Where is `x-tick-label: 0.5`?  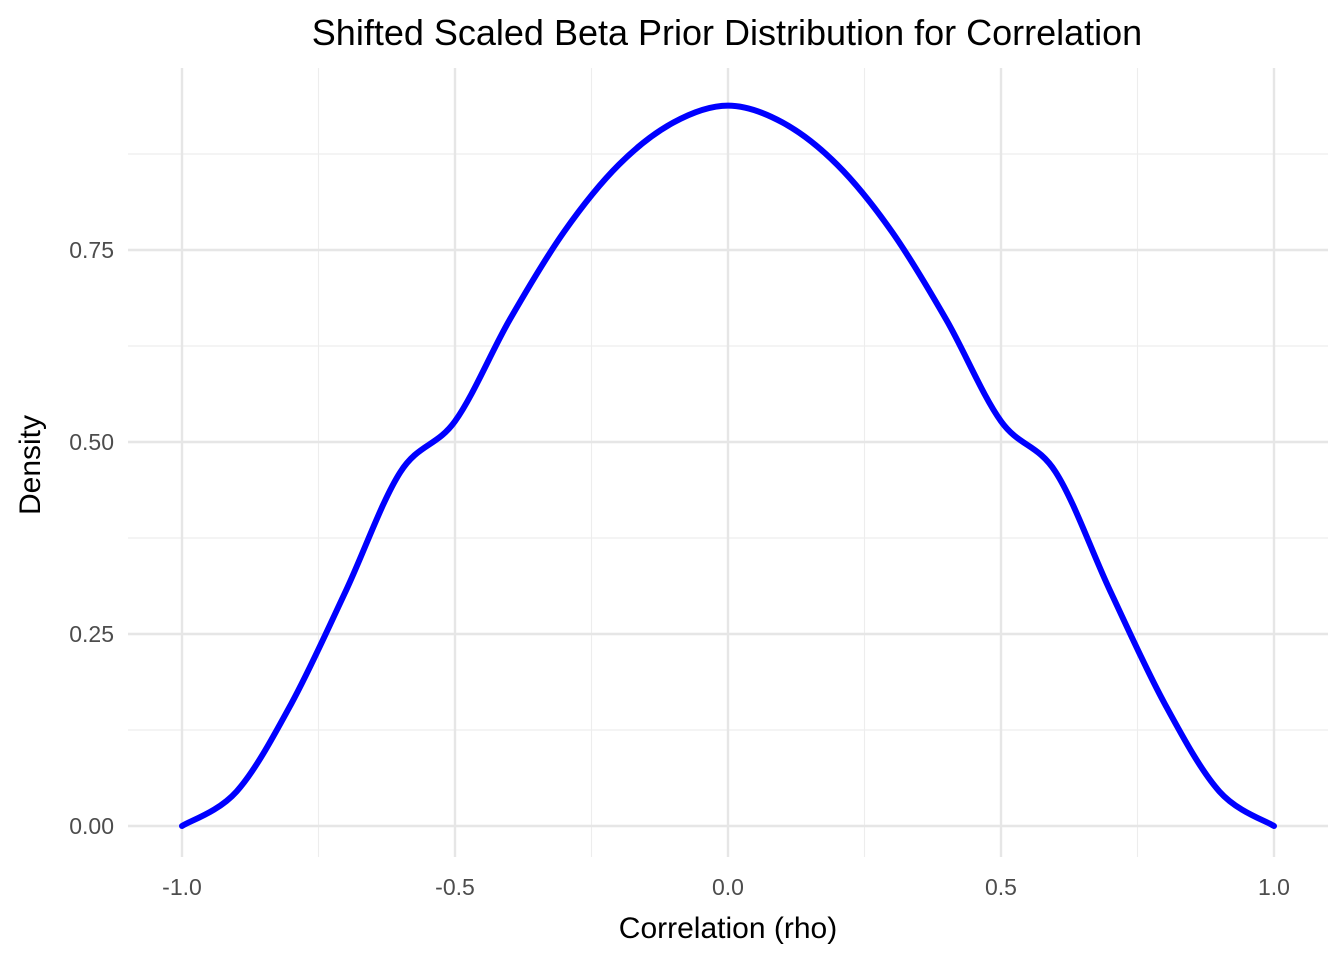
x-tick-label: 0.5 is located at coordinates (1001, 887).